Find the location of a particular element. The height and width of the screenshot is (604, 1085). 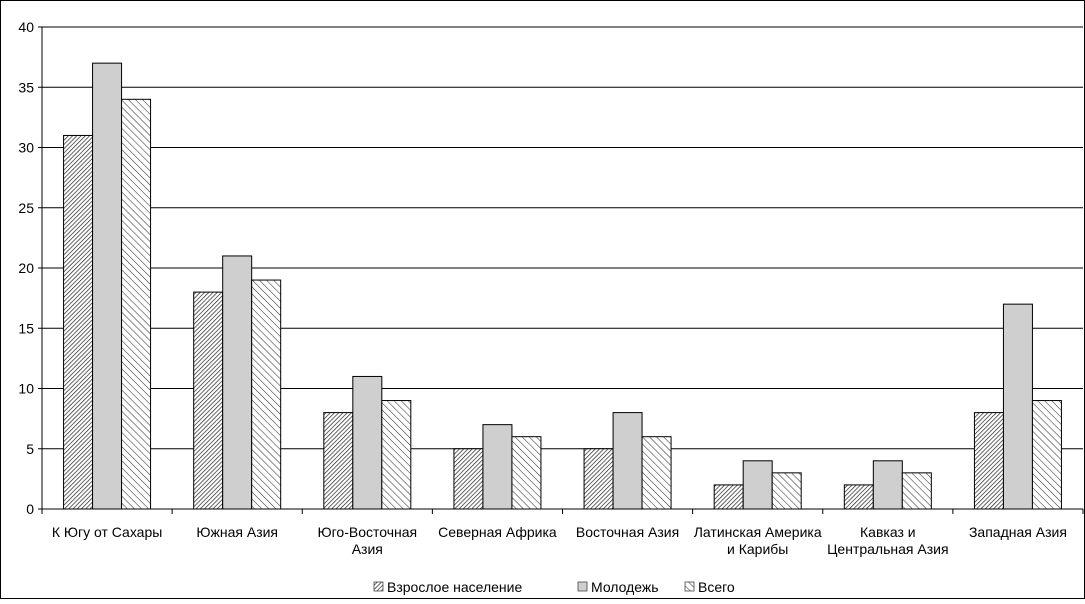

legend-label: Всего is located at coordinates (716, 587).